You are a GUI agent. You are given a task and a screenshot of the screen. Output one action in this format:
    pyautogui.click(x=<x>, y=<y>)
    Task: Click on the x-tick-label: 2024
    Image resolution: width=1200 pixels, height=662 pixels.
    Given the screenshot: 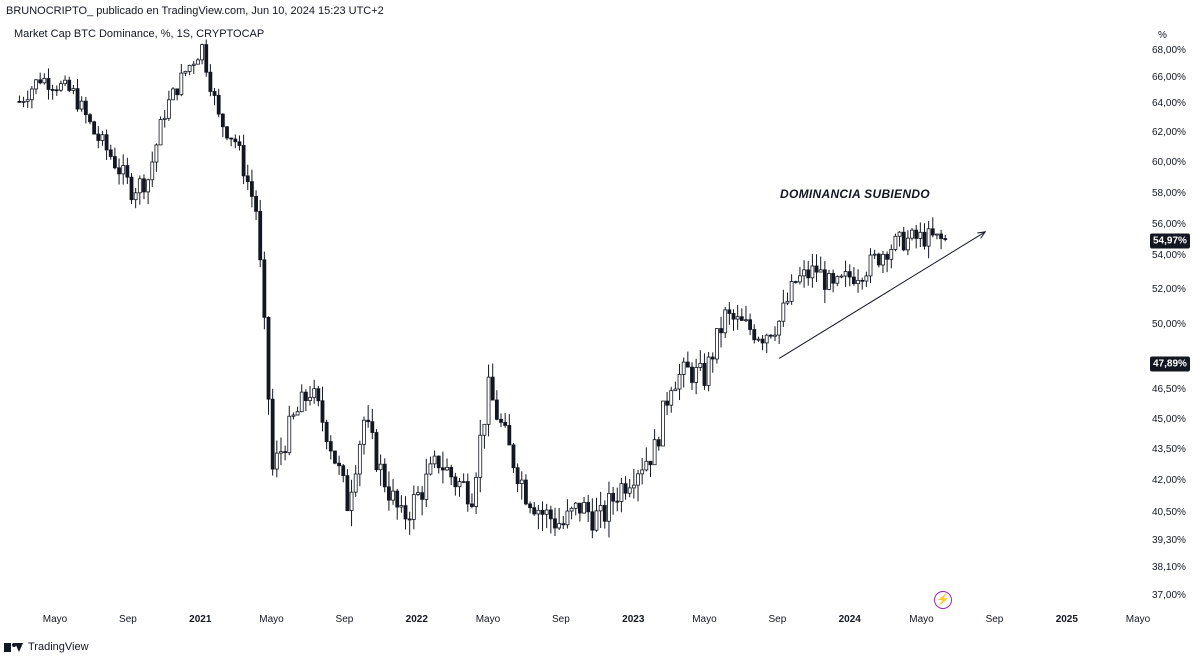 What is the action you would take?
    pyautogui.click(x=849, y=619)
    